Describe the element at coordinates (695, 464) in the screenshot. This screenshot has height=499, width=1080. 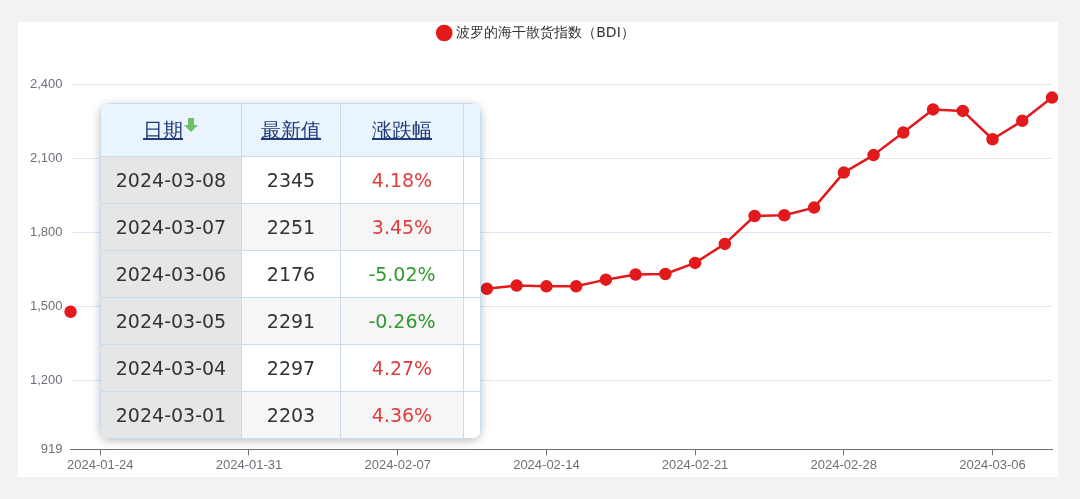
I see `x-tick-label: 2024-02-21` at that location.